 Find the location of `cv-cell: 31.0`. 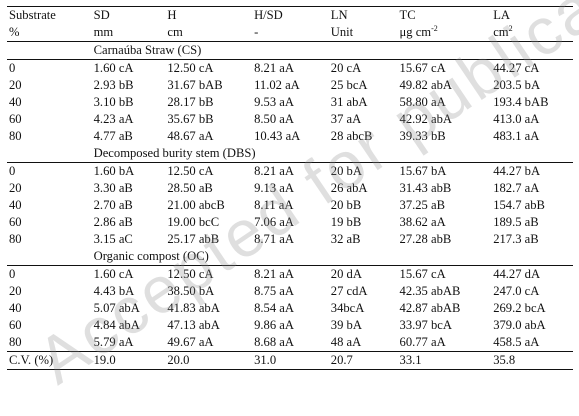

cv-cell: 31.0 is located at coordinates (292, 360).